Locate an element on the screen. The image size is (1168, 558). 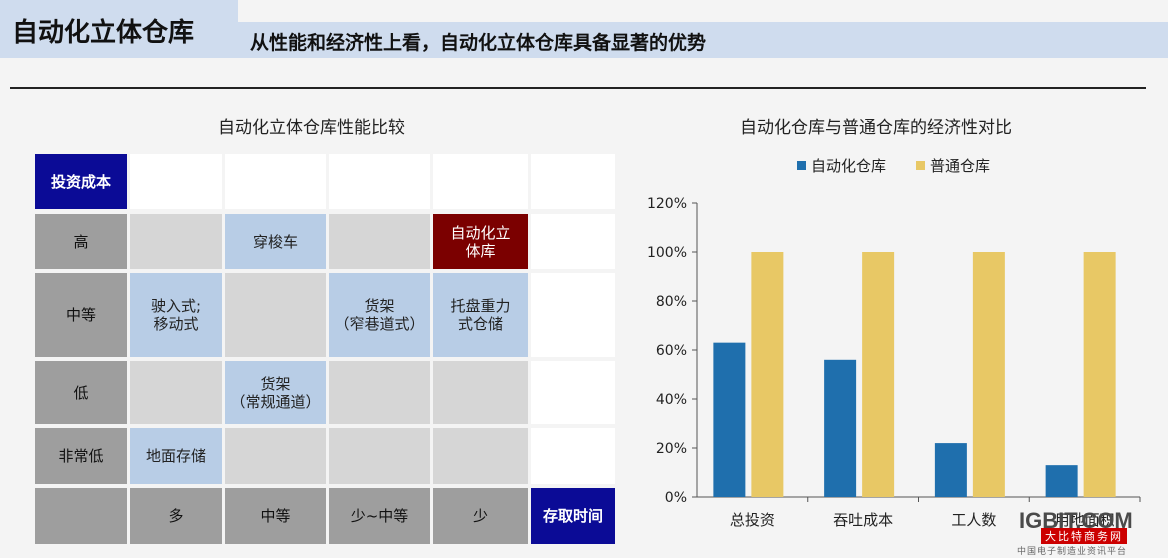
col-label-medium: 中等 is located at coordinates (275, 516).